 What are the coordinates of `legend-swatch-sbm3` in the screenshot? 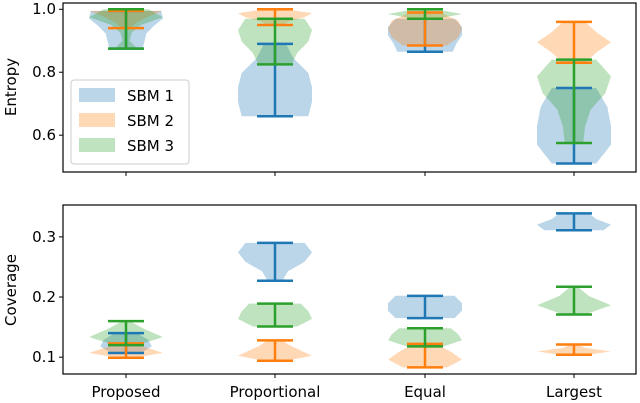 It's located at (97, 145).